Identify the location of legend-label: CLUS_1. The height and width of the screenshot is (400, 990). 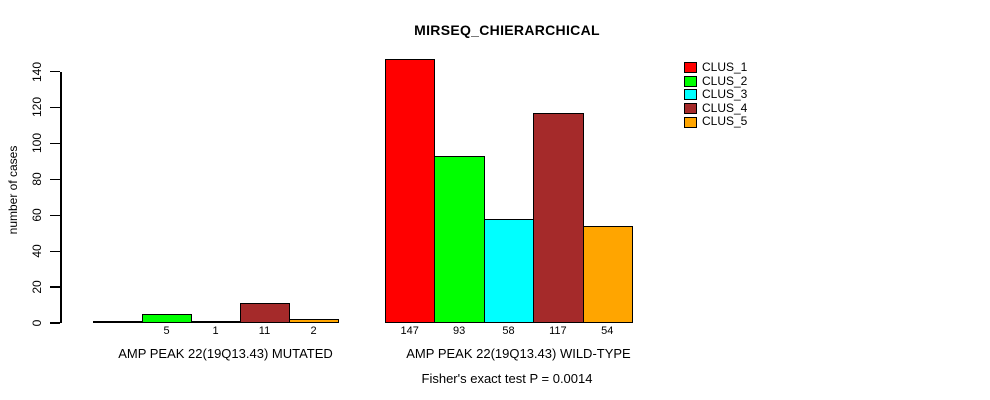
(725, 67).